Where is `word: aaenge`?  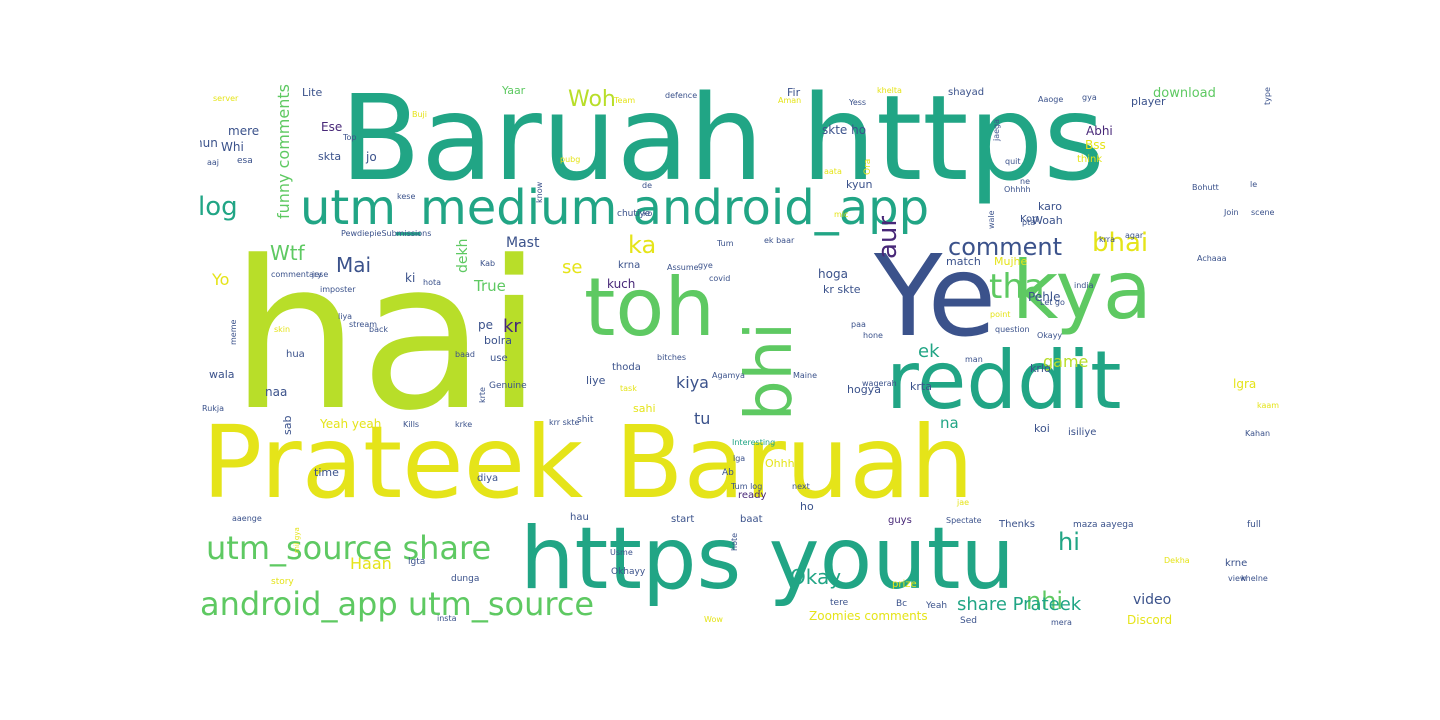
word: aaenge is located at coordinates (247, 518).